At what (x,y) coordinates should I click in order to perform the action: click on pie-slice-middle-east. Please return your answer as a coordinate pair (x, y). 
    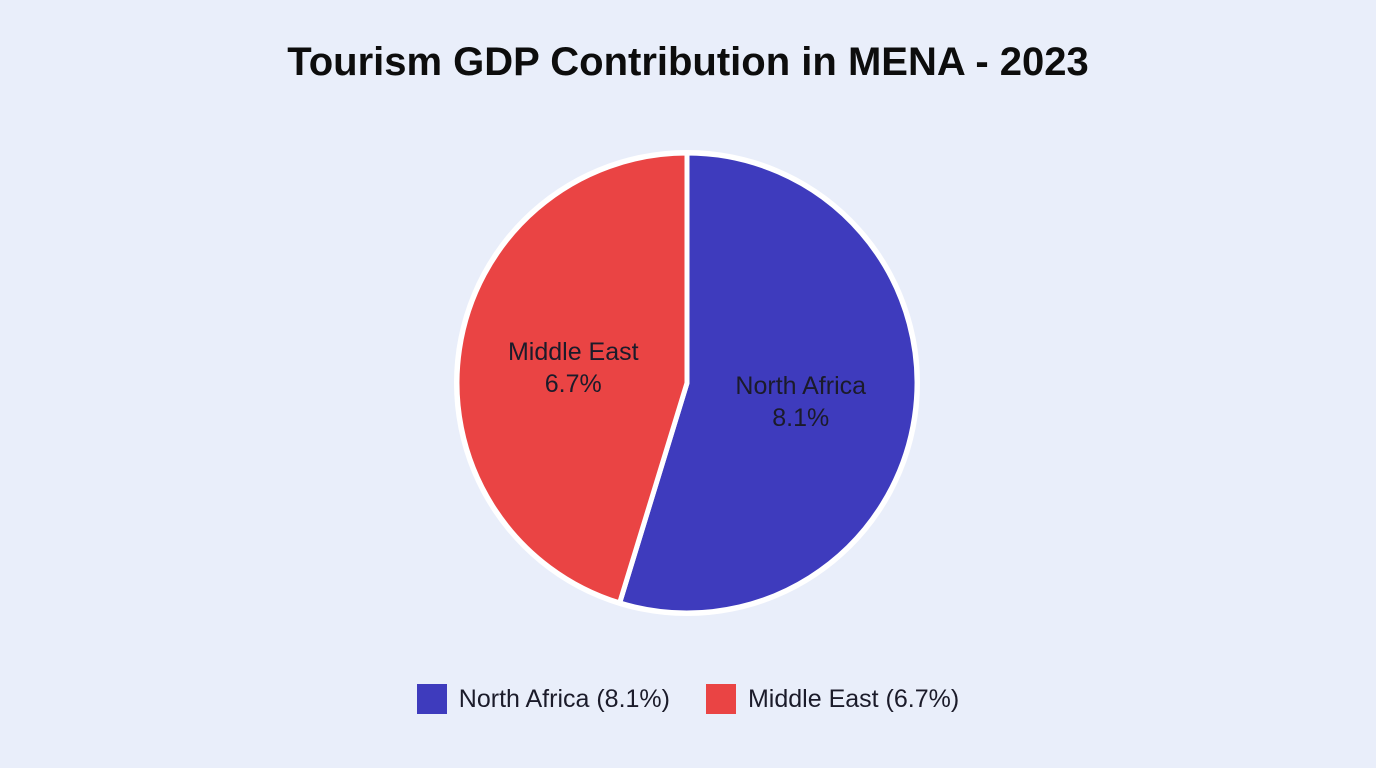
    Looking at the image, I should click on (572, 378).